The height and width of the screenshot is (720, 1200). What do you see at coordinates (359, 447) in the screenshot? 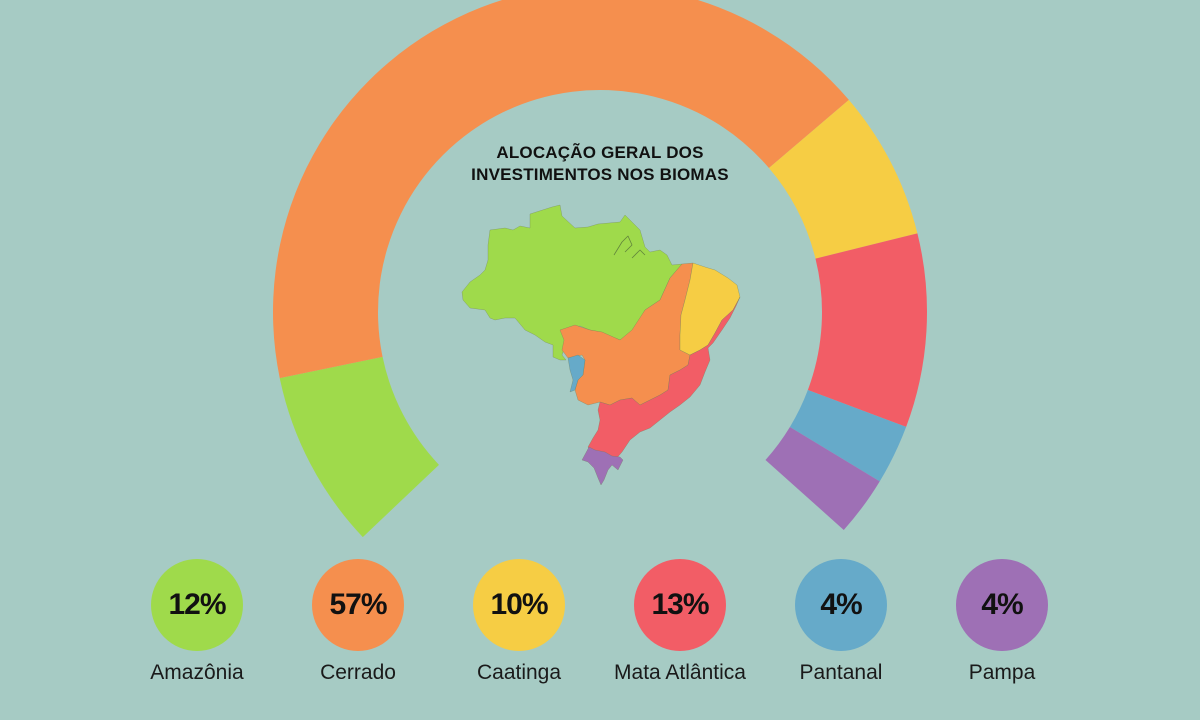
I see `arc-segment-amazonia` at bounding box center [359, 447].